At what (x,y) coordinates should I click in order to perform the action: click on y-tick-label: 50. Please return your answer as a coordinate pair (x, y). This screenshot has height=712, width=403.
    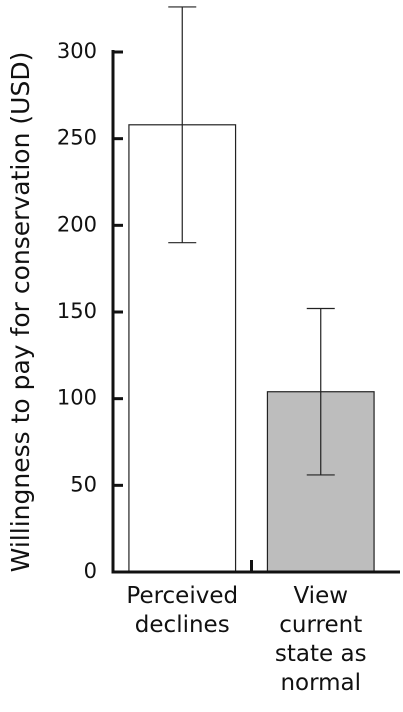
    Looking at the image, I should click on (83, 484).